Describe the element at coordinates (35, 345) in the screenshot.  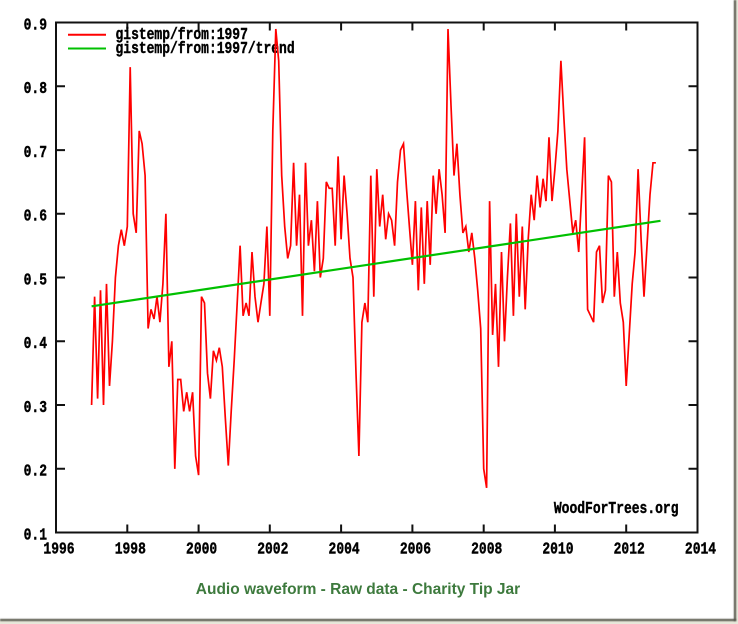
I see `svg-text: 0.4` at that location.